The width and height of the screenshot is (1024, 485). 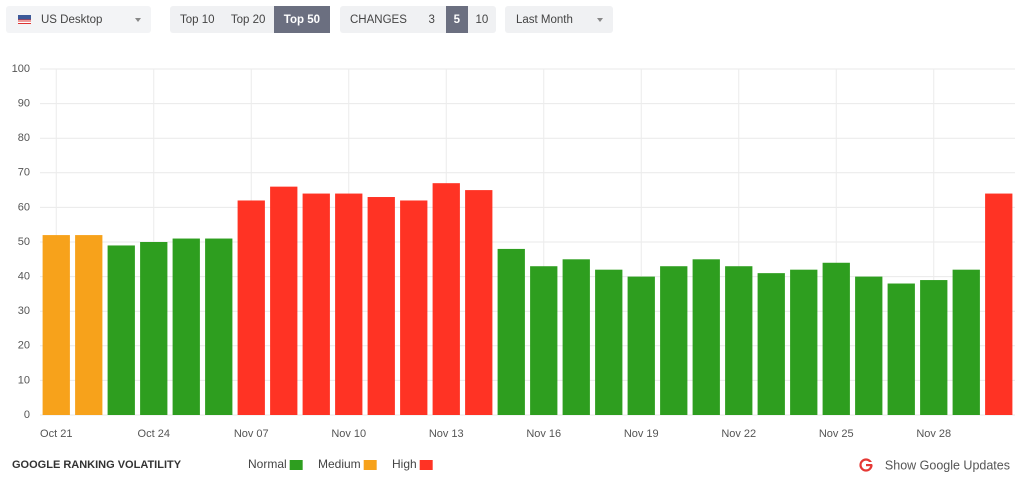 What do you see at coordinates (947, 465) in the screenshot?
I see `show-updates-link: Show Google Updates` at bounding box center [947, 465].